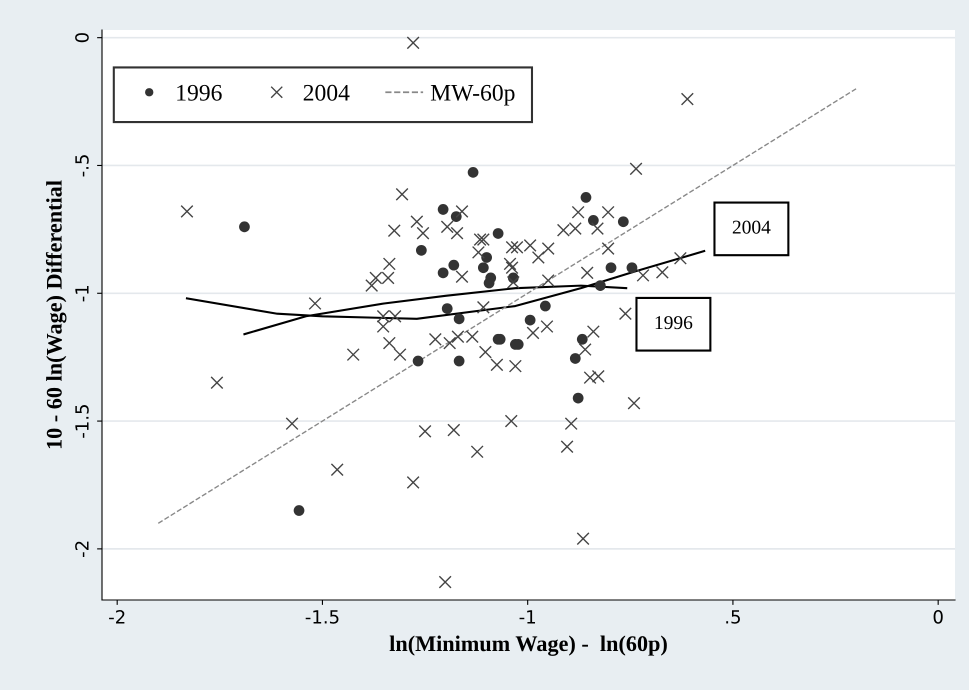 The image size is (969, 690). I want to click on annotation: 1996, so click(674, 323).